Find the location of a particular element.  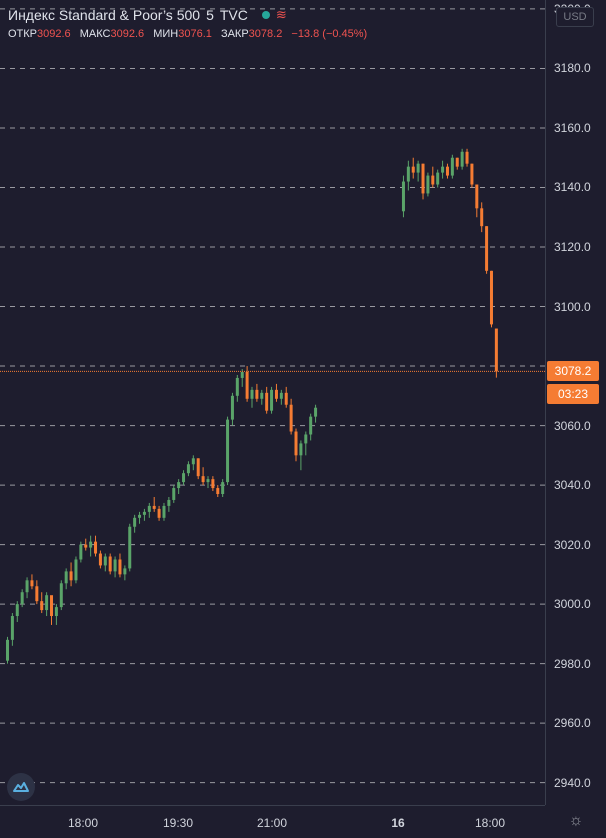

gear-icon: ☼ is located at coordinates (576, 820).